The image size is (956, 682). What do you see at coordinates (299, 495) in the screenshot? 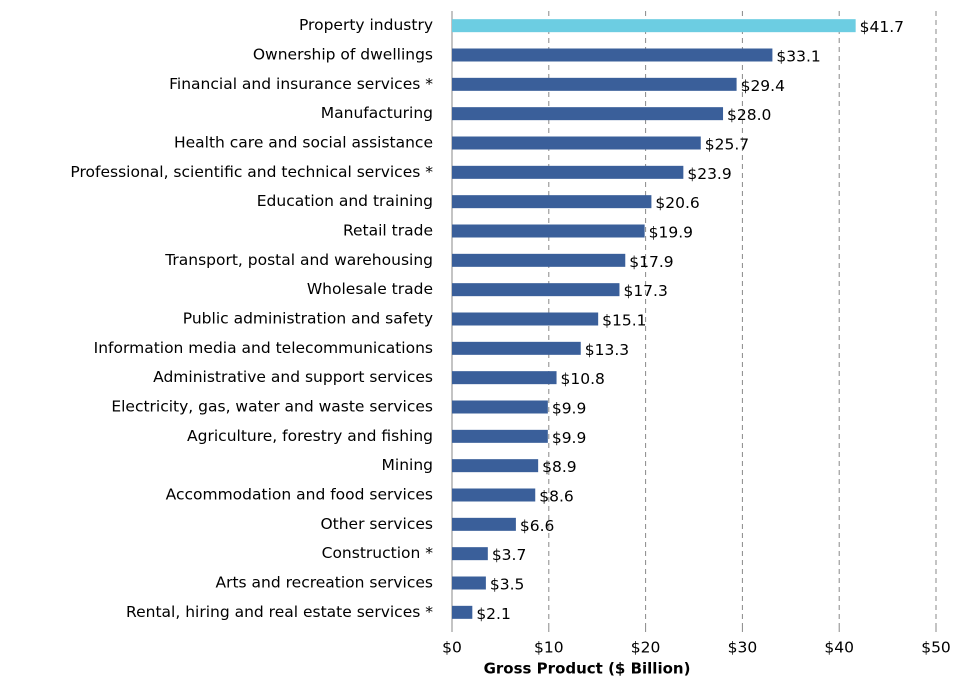
I see `y-tick-label: Accommodation and food services` at bounding box center [299, 495].